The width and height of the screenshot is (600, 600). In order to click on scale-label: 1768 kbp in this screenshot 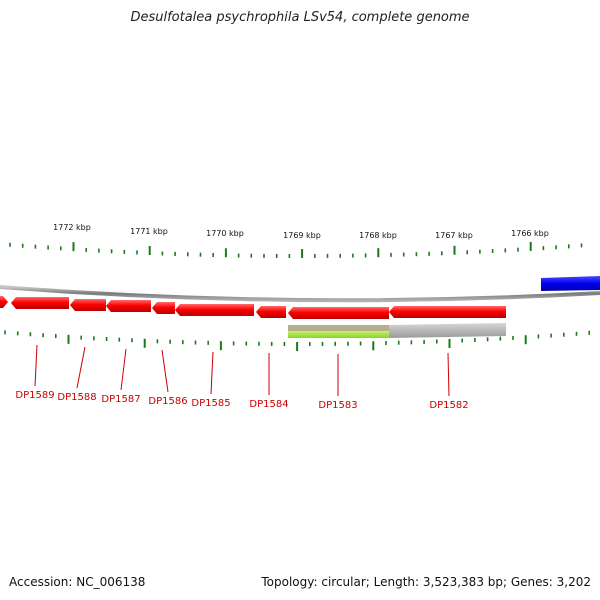, I will do `click(378, 235)`.